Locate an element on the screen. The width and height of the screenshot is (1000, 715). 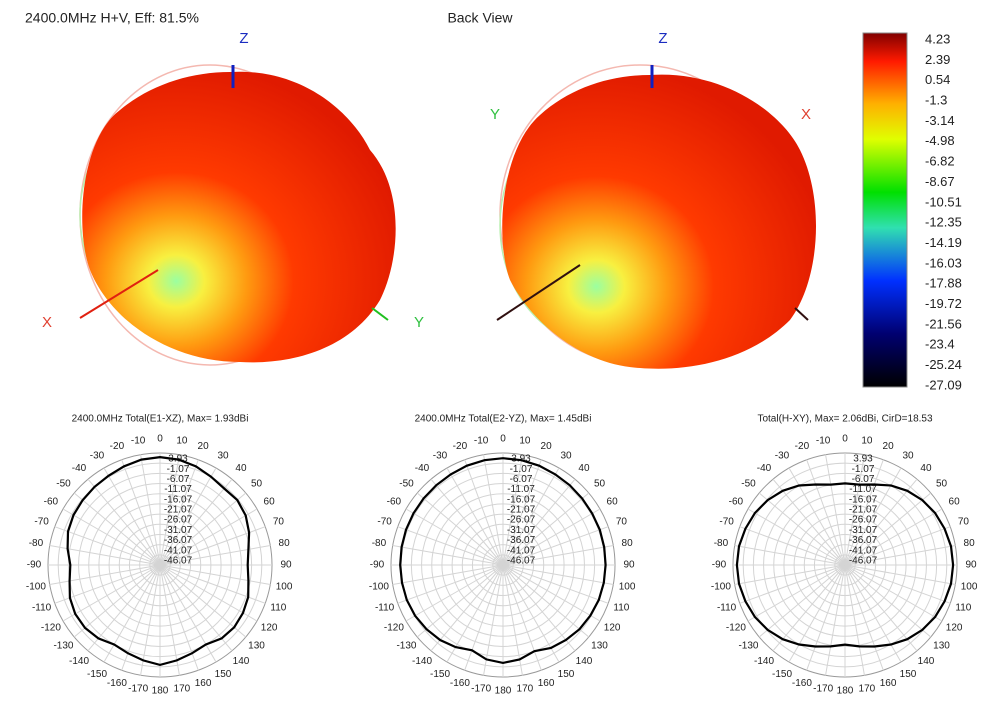
angle-label: 60 is located at coordinates (270, 502).